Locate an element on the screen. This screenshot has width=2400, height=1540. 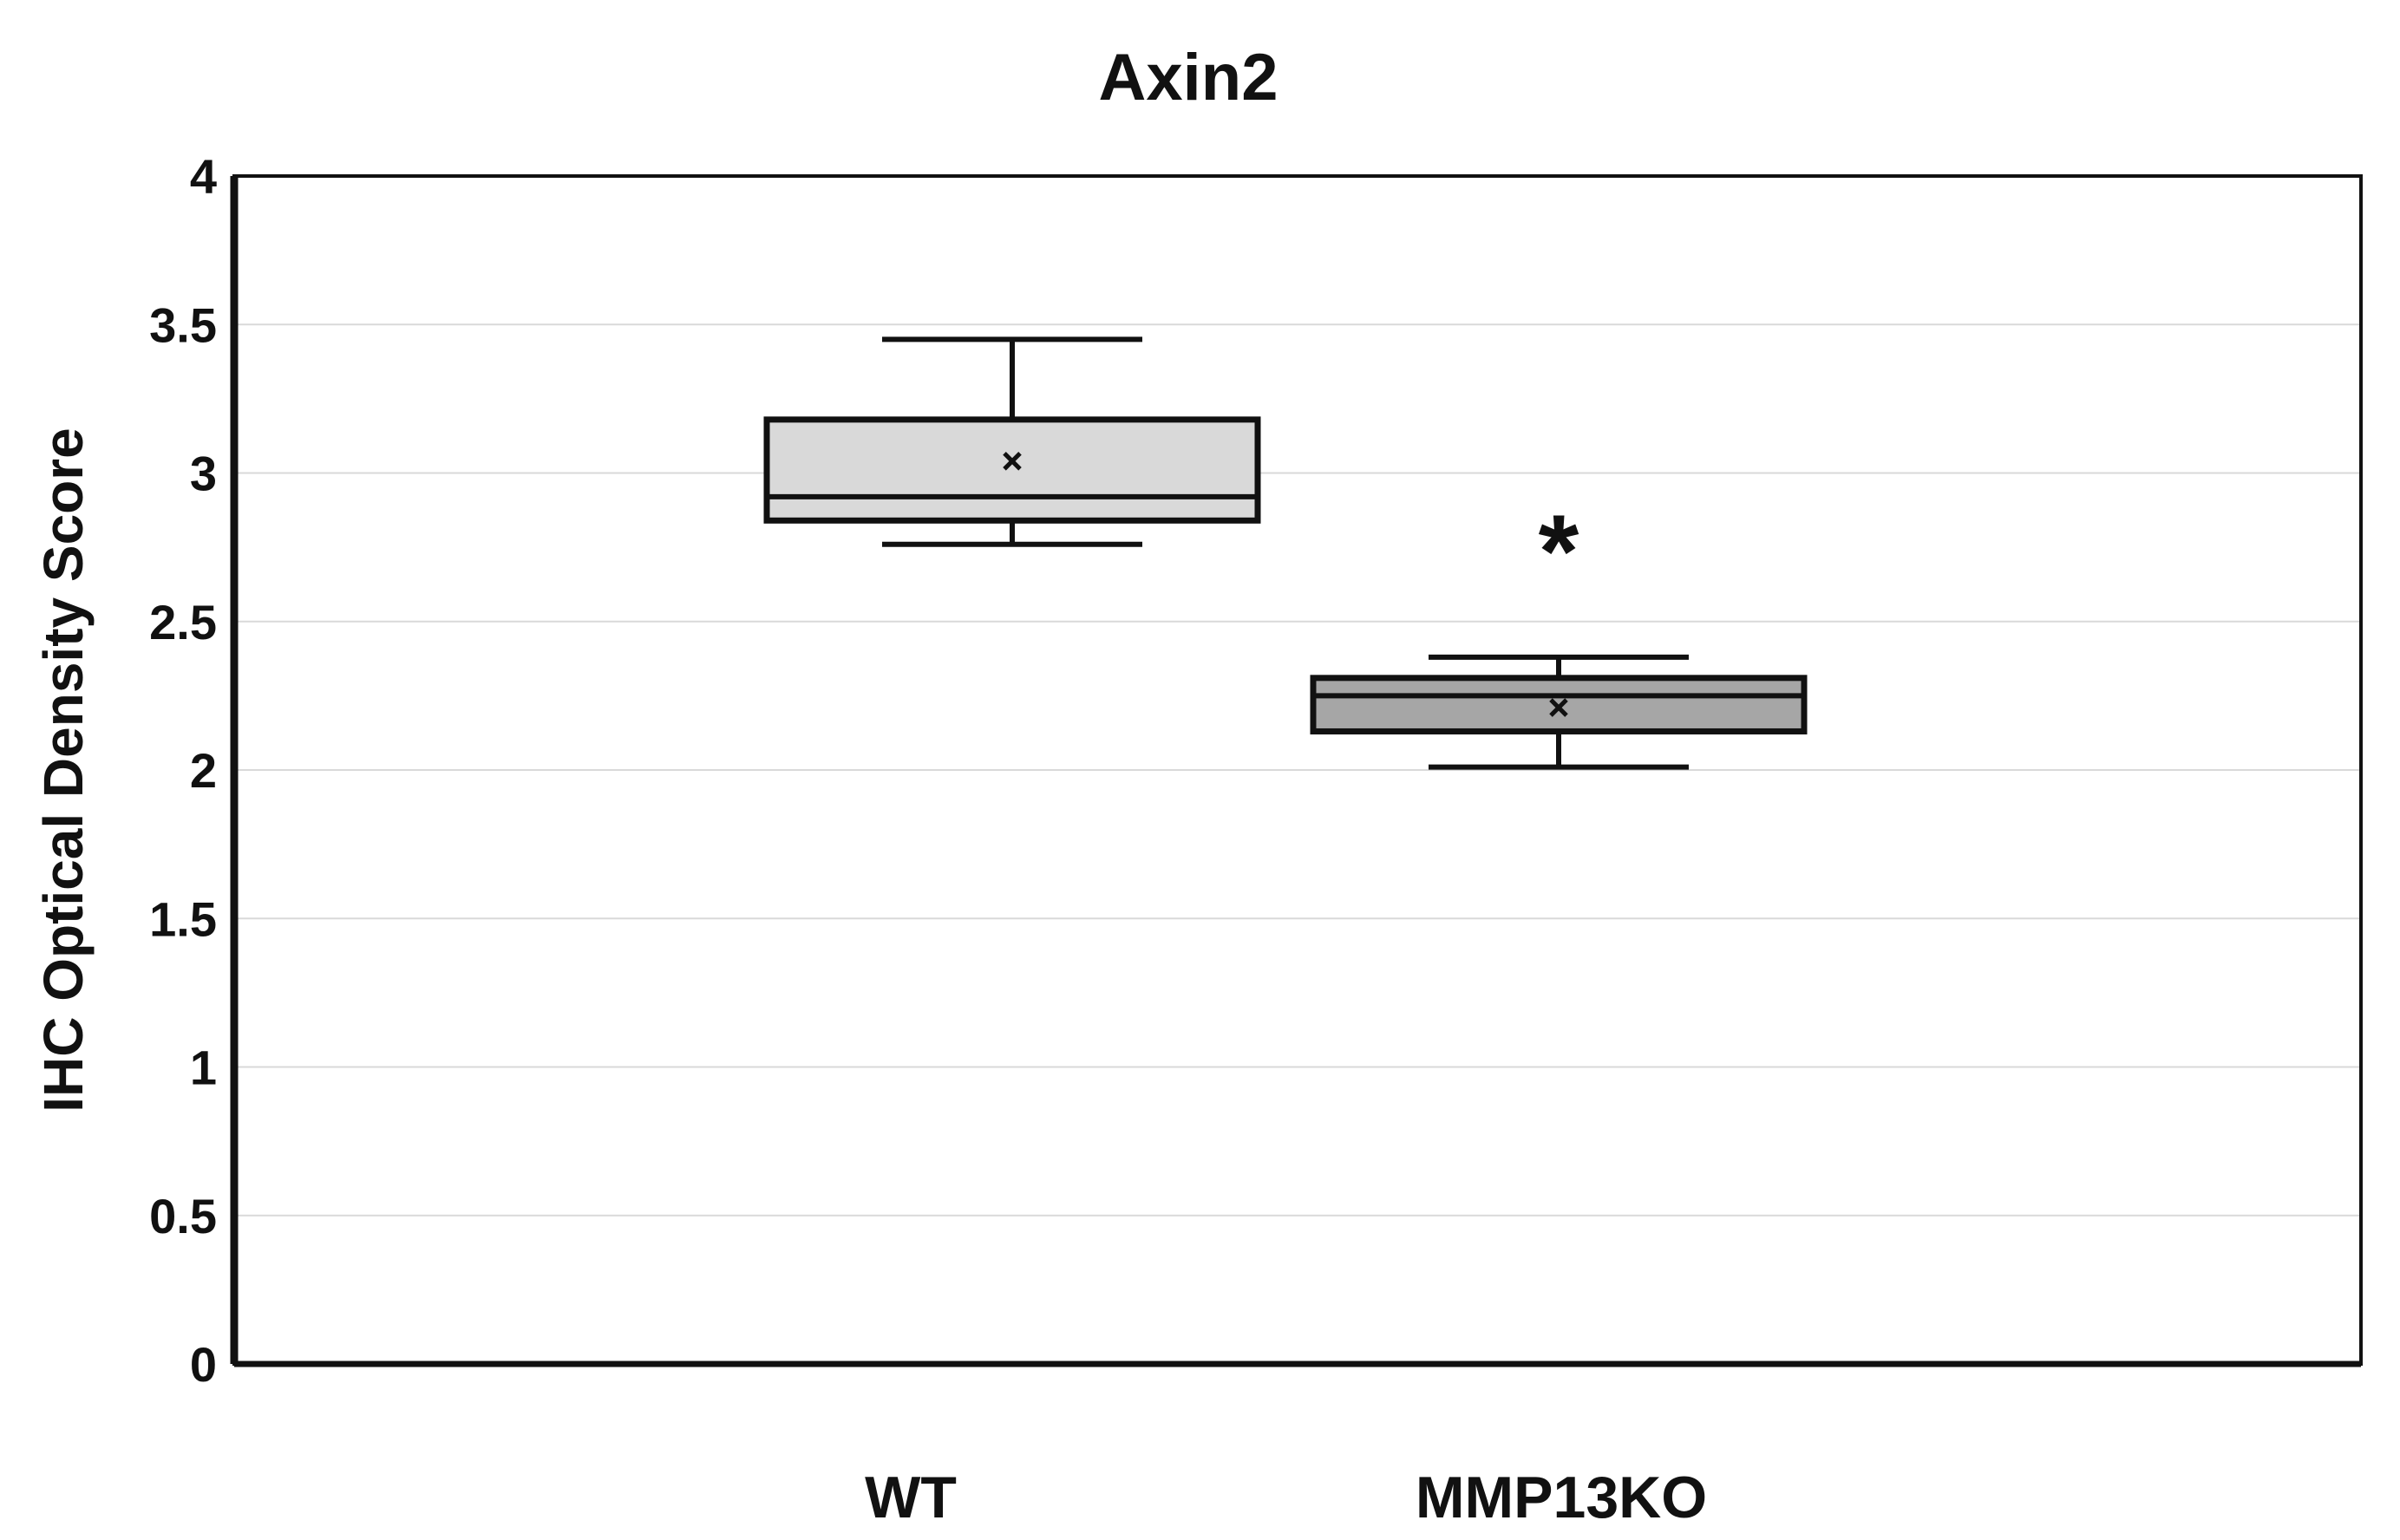
y-tick-label: 3.5 is located at coordinates (183, 324).